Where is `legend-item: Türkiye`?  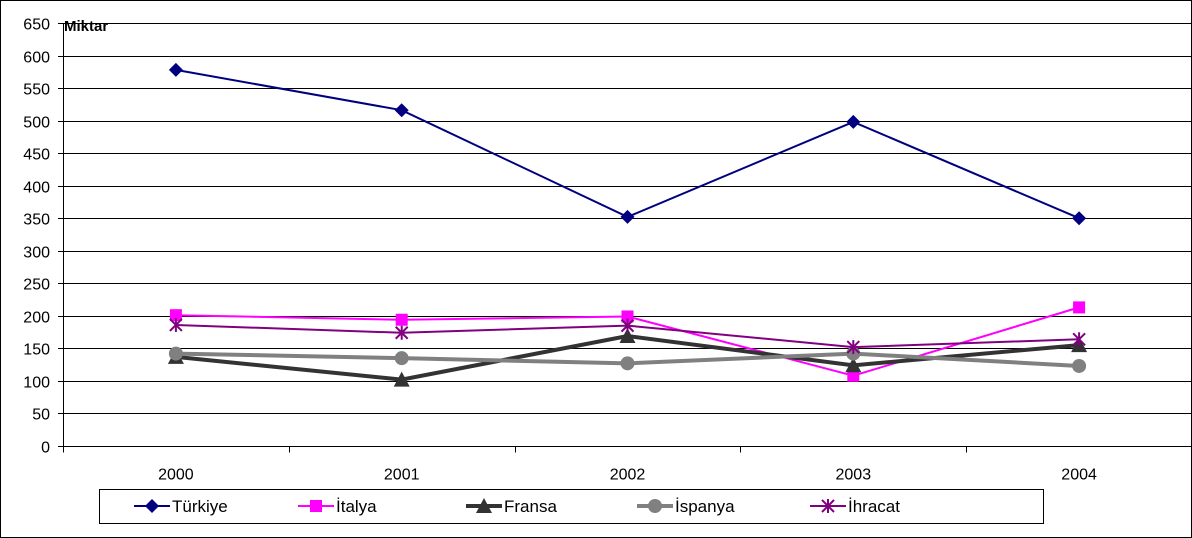 legend-item: Türkiye is located at coordinates (181, 506).